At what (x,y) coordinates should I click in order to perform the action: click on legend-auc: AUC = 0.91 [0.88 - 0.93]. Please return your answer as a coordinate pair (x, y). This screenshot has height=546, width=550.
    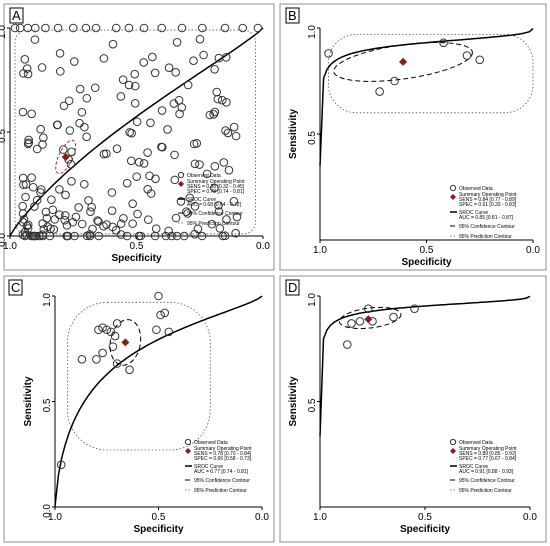
    Looking at the image, I should click on (486, 472).